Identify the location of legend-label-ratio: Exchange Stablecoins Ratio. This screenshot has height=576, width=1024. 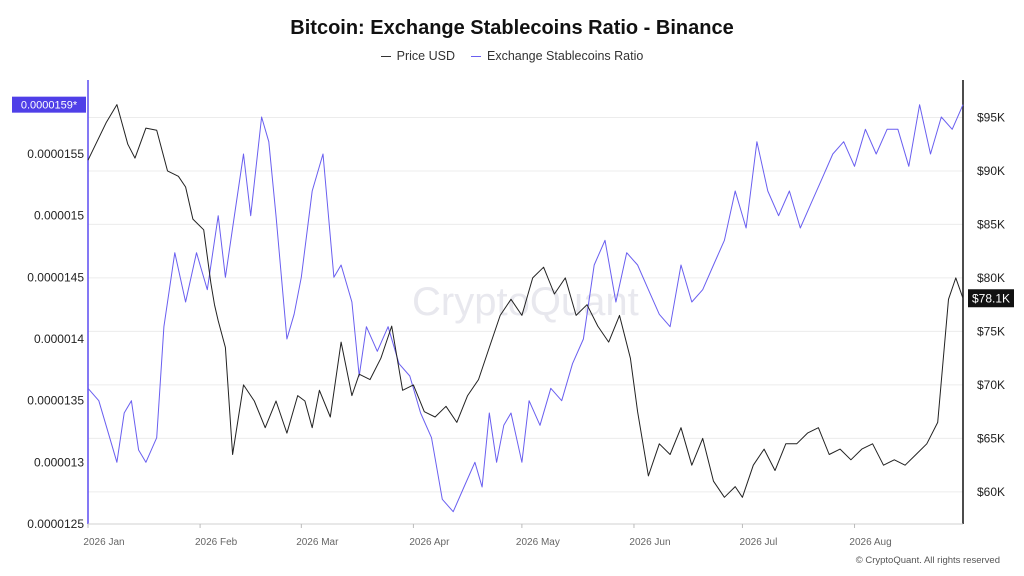
(565, 56).